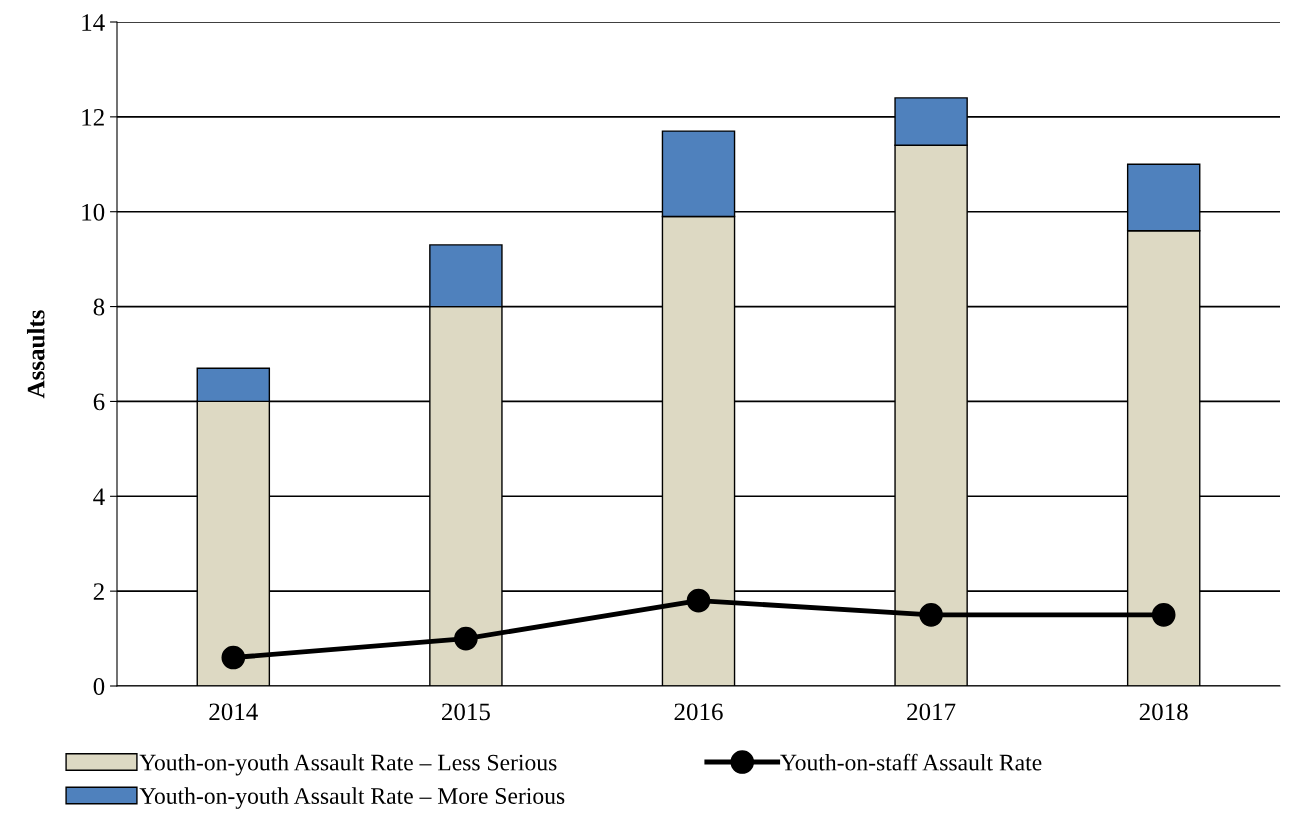 Image resolution: width=1298 pixels, height=823 pixels. I want to click on y-tick-label: 2, so click(98, 591).